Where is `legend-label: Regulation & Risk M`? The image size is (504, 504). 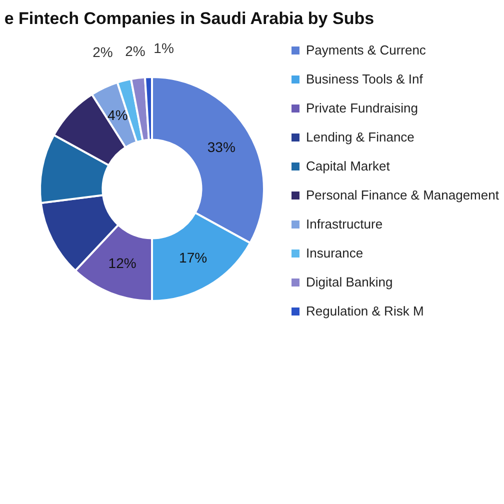 legend-label: Regulation & Risk M is located at coordinates (365, 311).